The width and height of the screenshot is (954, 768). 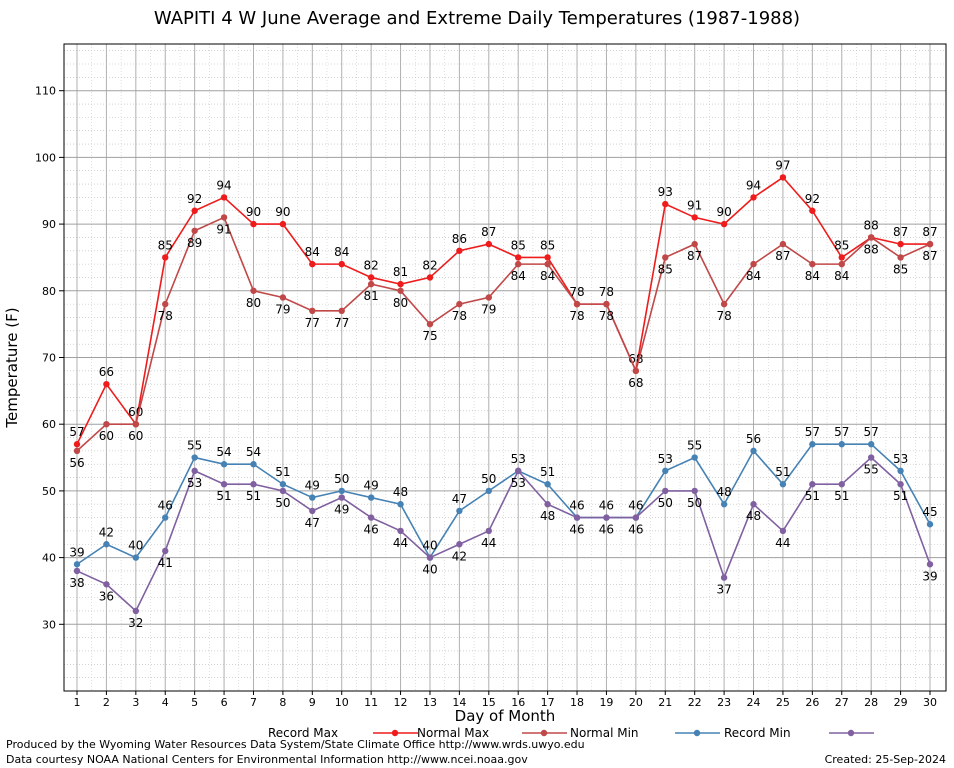 I want to click on record-min-data-label: 44, so click(x=782, y=543).